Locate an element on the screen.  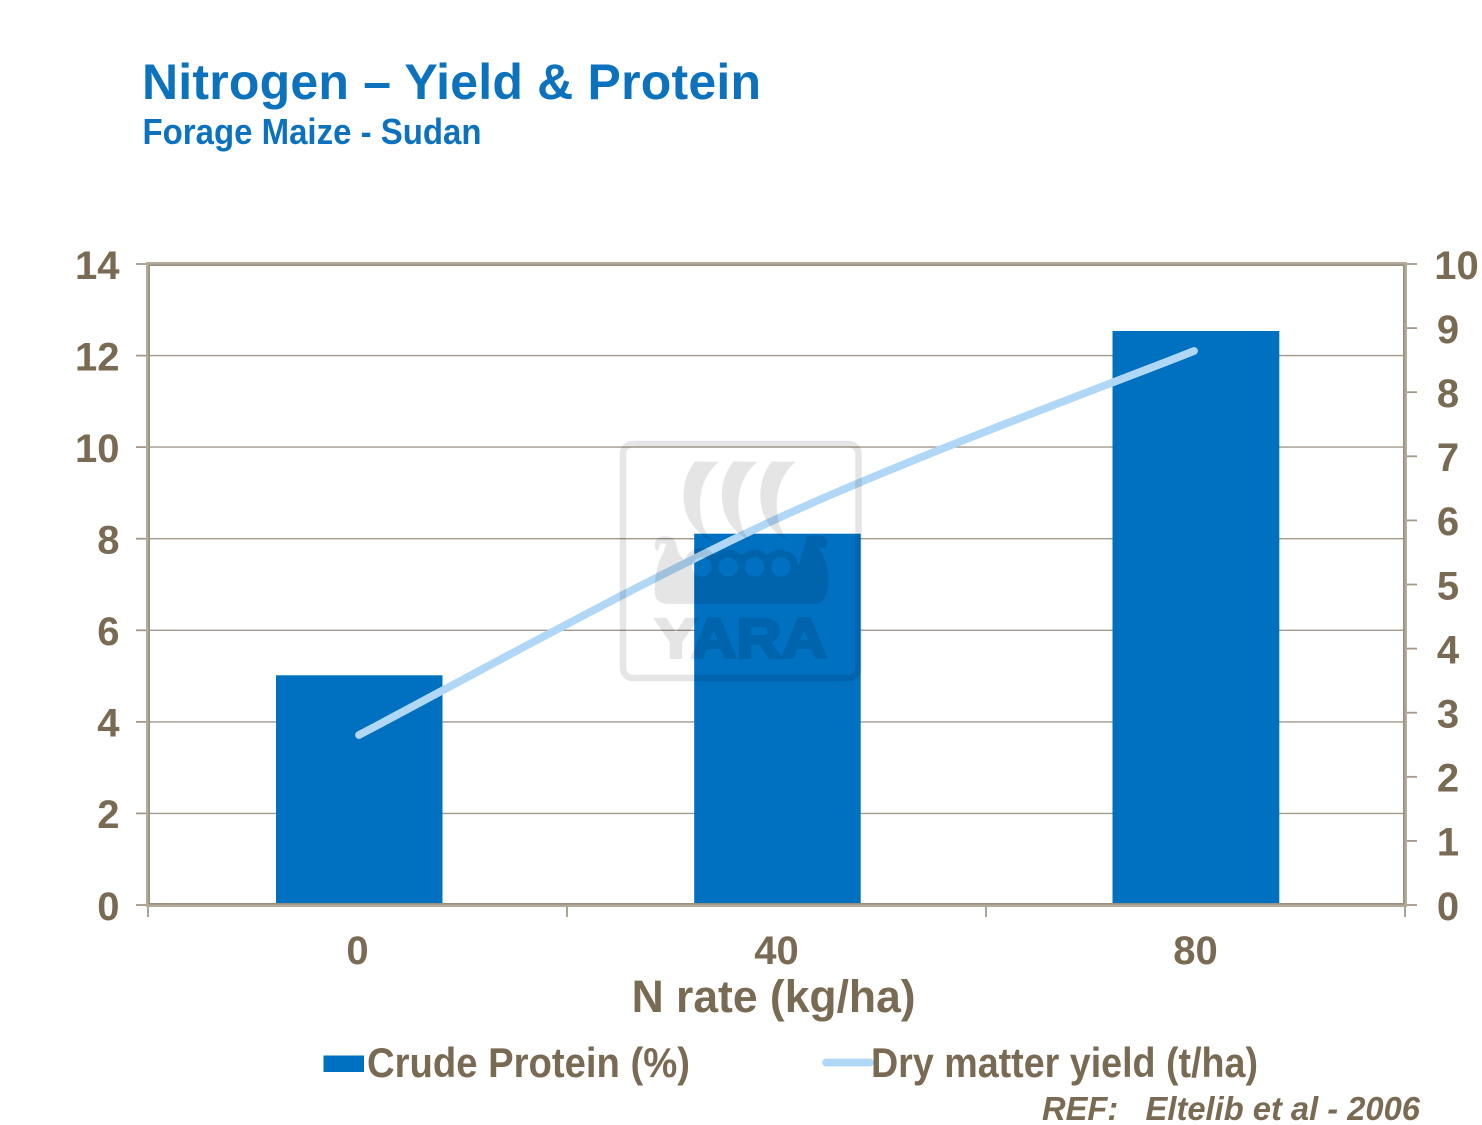
svg-text: 1 is located at coordinates (1448, 843).